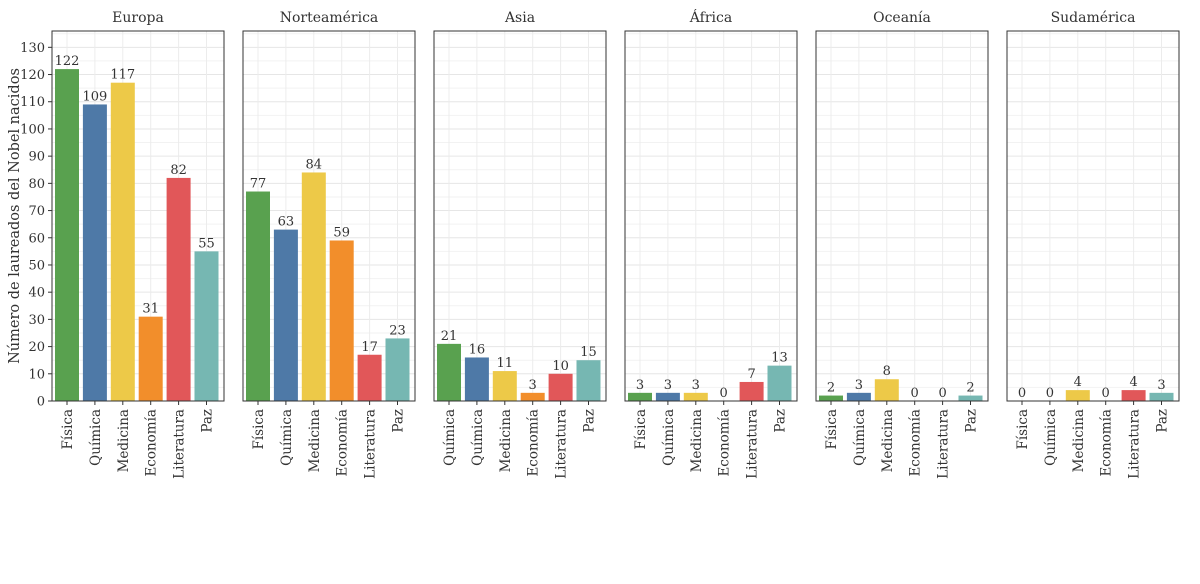 This screenshot has height=584, width=1200. I want to click on bar-value-label: 122, so click(67, 61).